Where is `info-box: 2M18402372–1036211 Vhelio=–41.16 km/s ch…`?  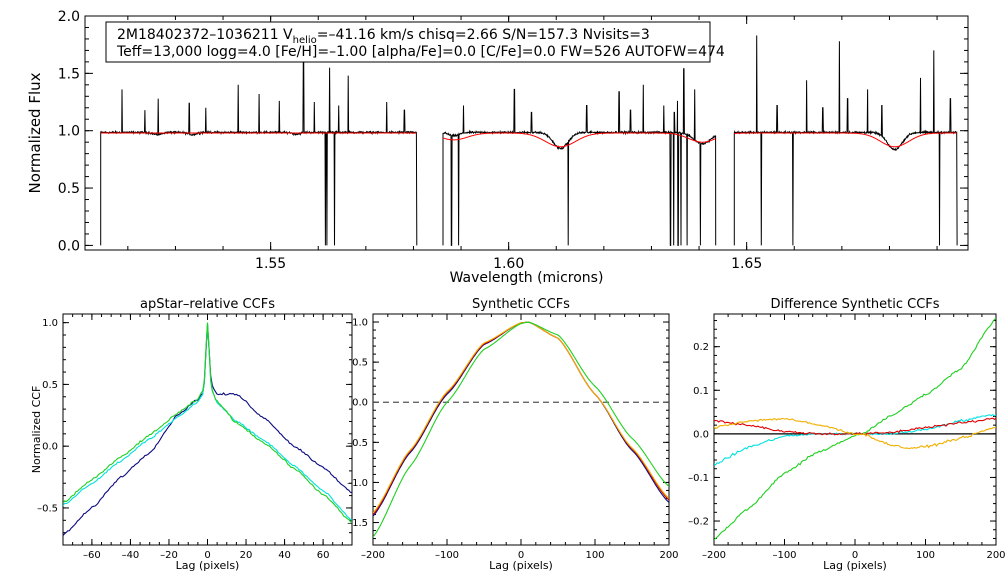
info-box: 2M18402372–1036211 Vhelio=–41.16 km/s ch… is located at coordinates (415, 42).